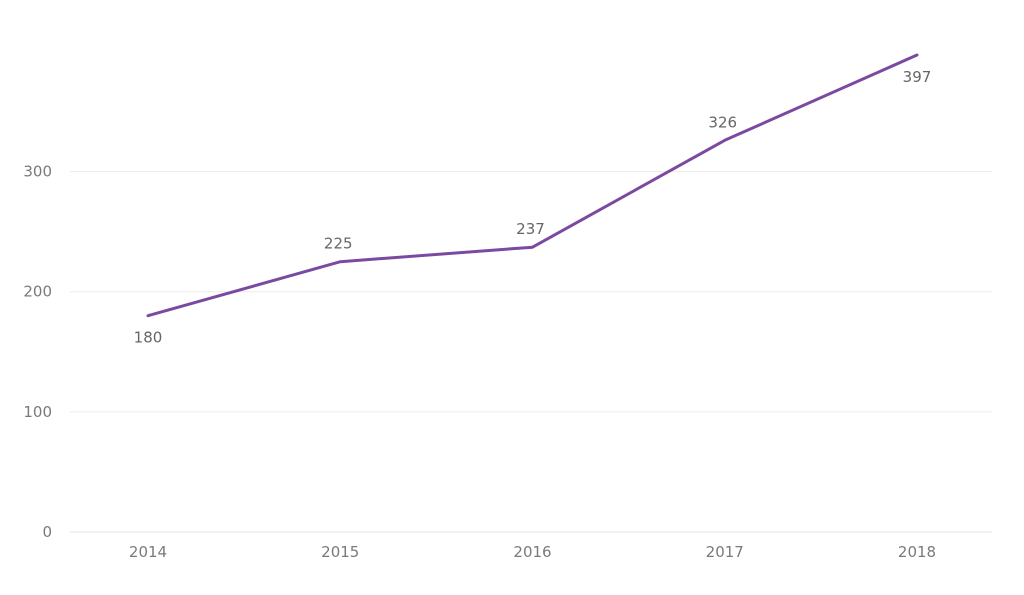  I want to click on x-tick-label: 2016, so click(532, 552).